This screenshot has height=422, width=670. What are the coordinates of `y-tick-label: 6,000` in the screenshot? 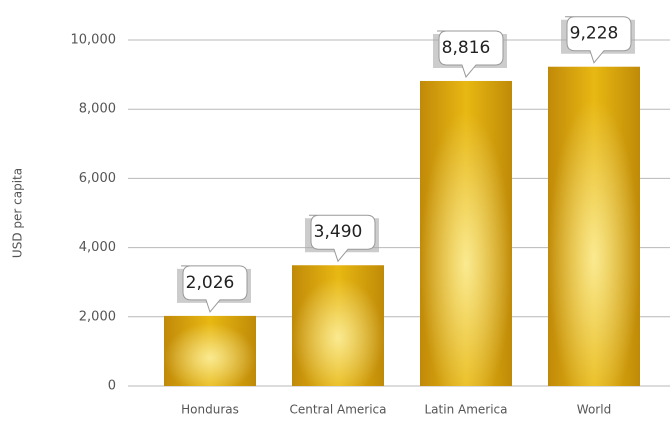 It's located at (97, 178).